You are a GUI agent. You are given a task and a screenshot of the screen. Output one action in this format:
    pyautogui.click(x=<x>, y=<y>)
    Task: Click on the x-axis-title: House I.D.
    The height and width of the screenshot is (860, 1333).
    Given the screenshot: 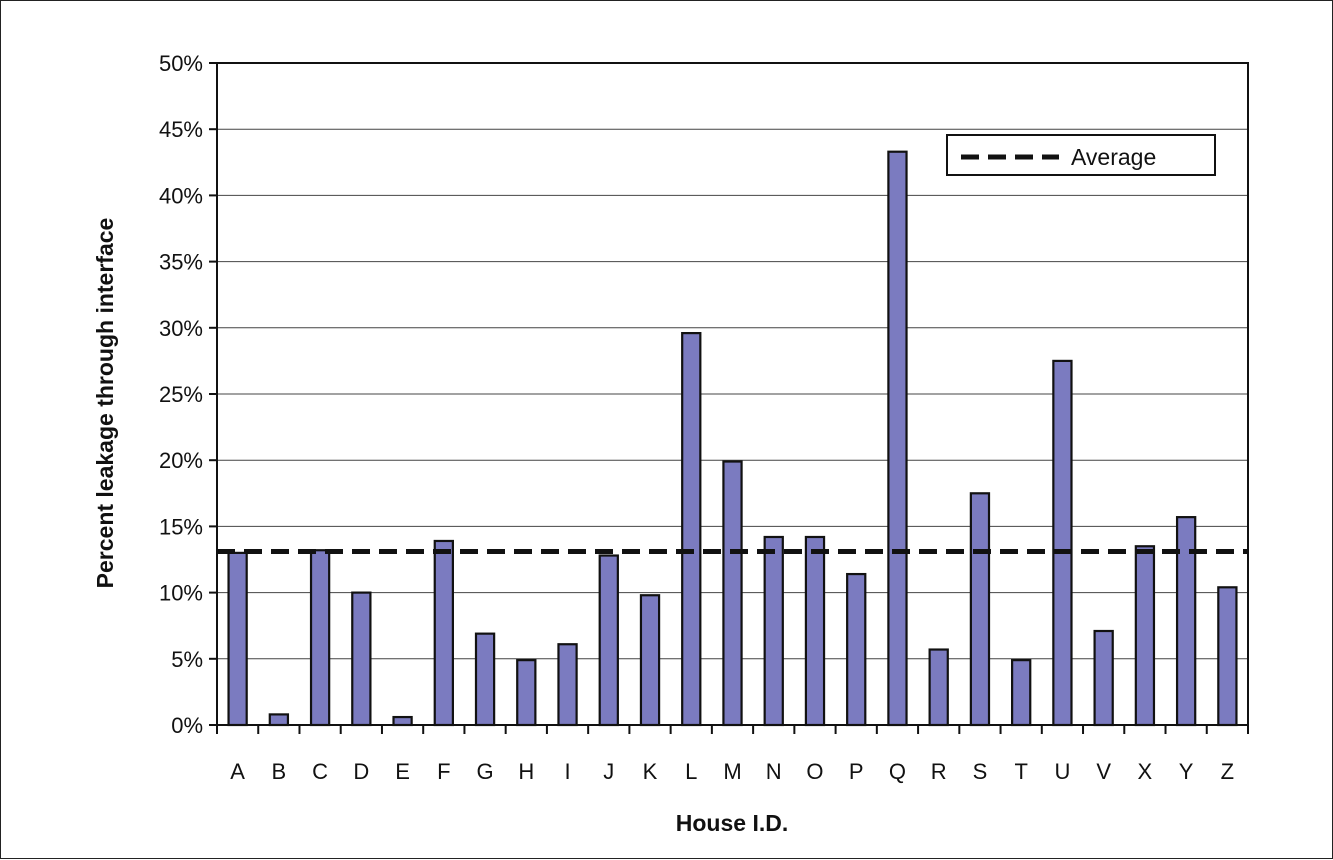 What is the action you would take?
    pyautogui.click(x=732, y=823)
    